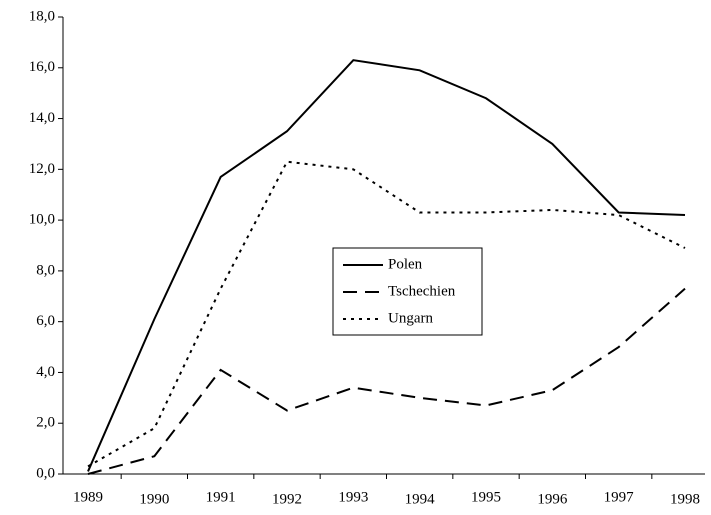 The height and width of the screenshot is (515, 711). Describe the element at coordinates (619, 497) in the screenshot. I see `x-tick-label: 1997` at that location.